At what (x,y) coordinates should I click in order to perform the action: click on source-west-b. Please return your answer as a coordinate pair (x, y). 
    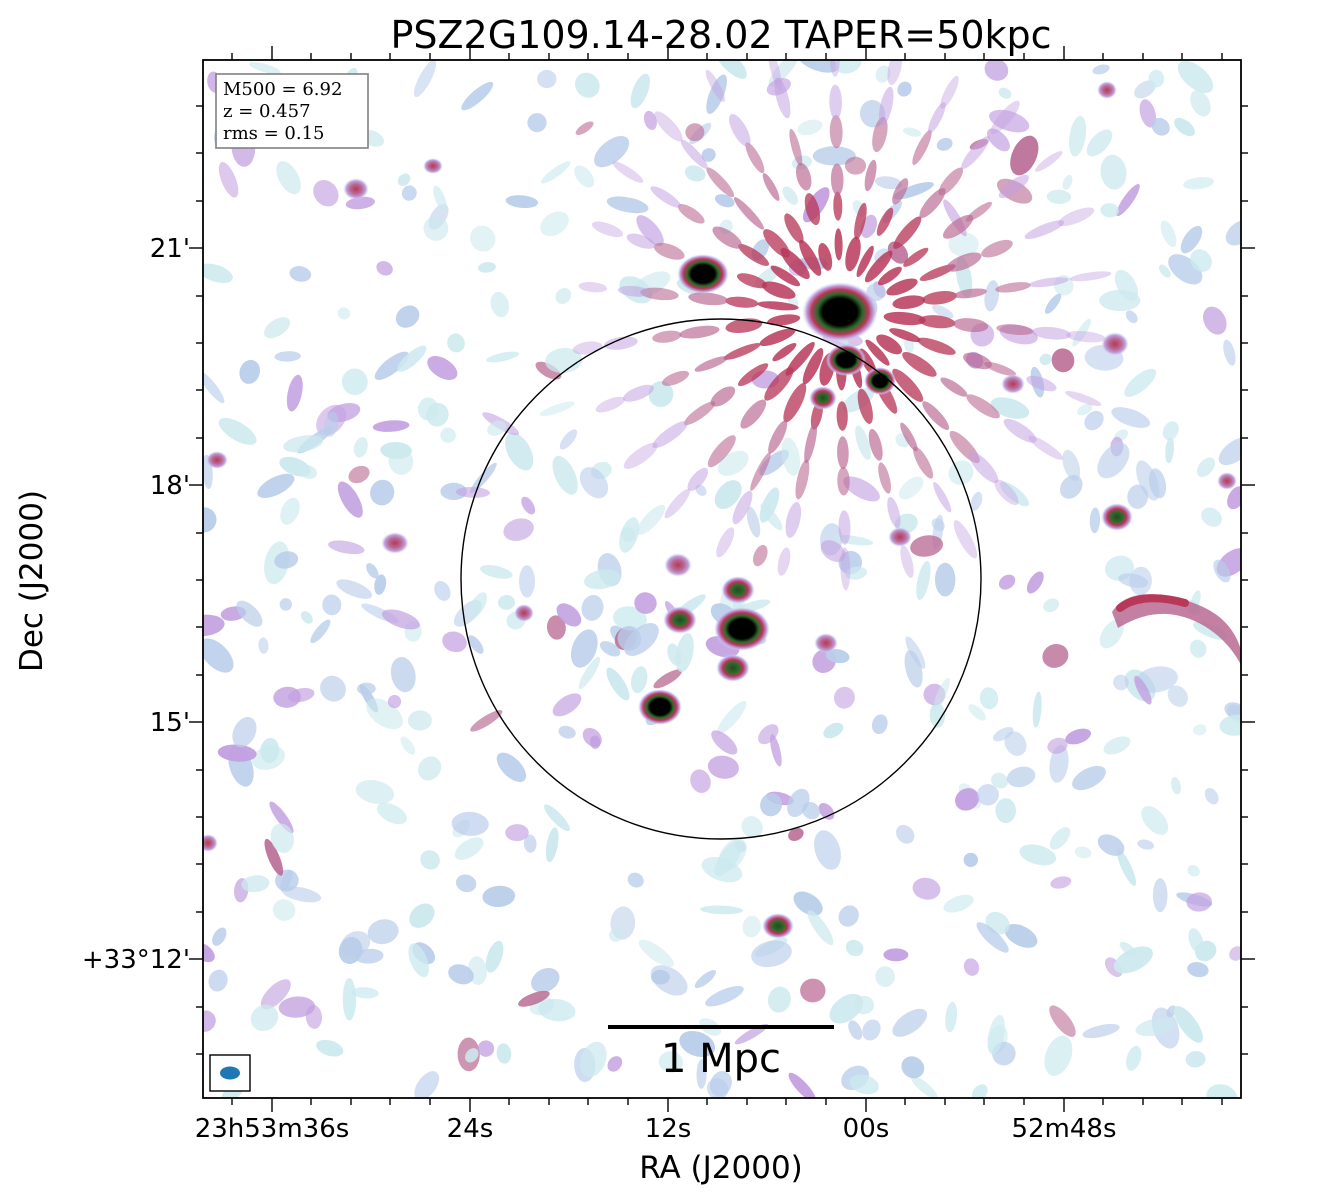
    Looking at the image, I should click on (356, 189).